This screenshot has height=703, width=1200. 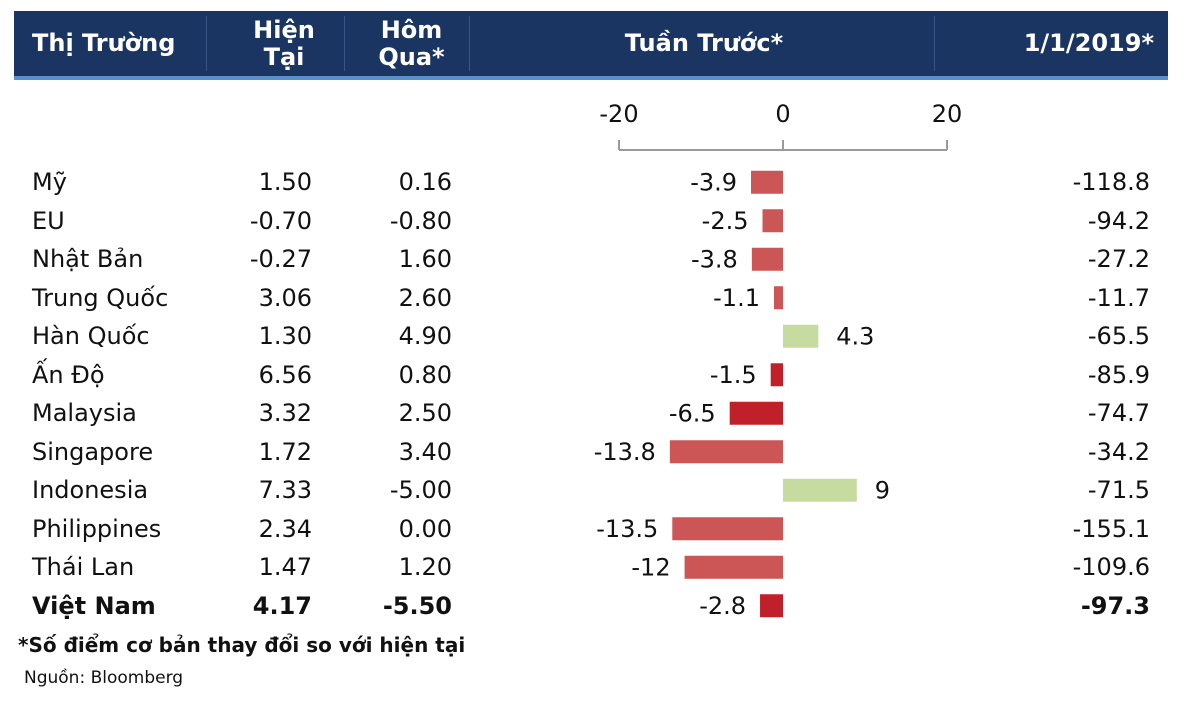 I want to click on data-label: -6.5, so click(x=692, y=413).